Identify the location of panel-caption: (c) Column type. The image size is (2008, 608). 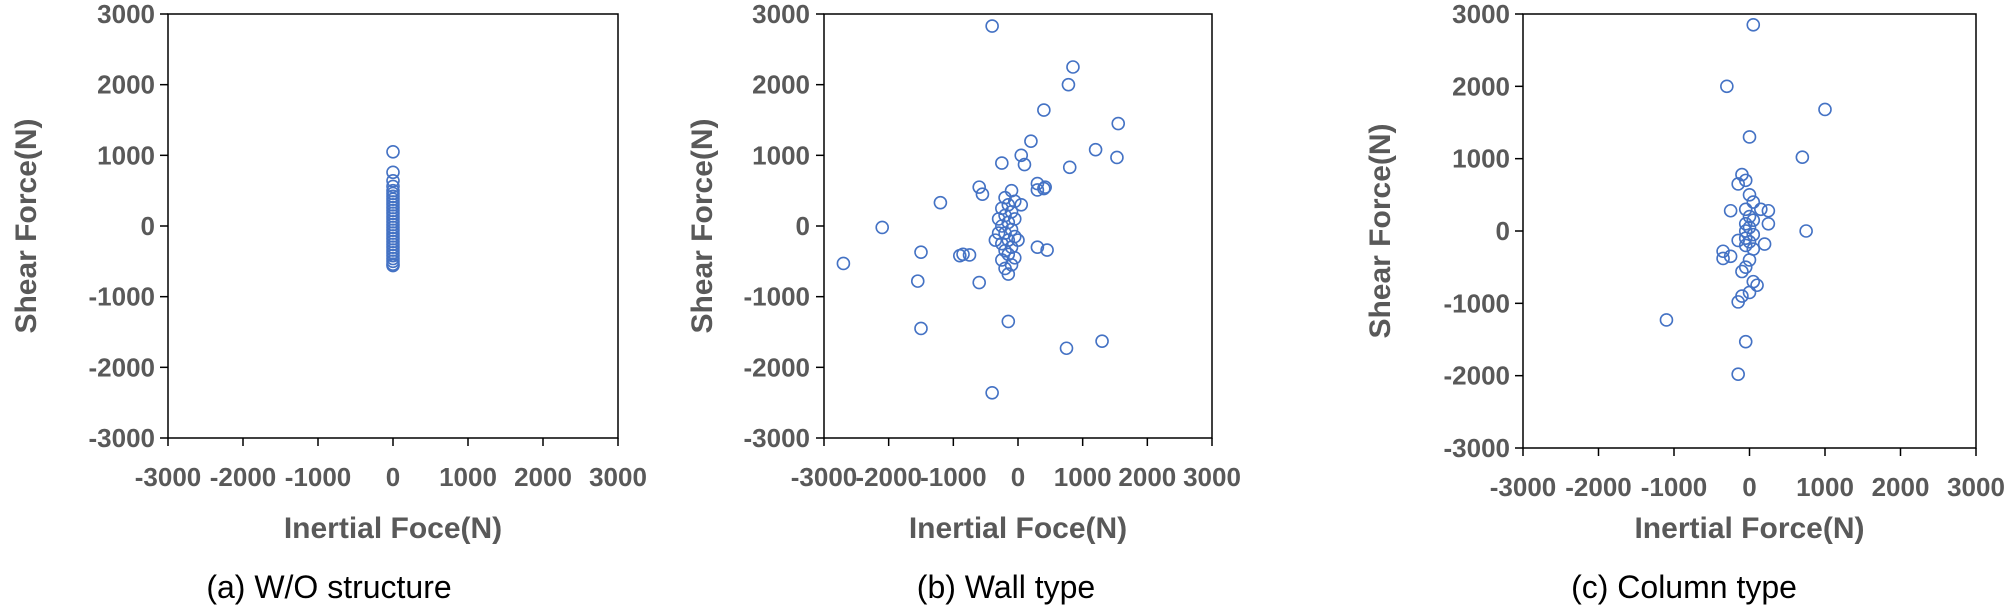
(1684, 587).